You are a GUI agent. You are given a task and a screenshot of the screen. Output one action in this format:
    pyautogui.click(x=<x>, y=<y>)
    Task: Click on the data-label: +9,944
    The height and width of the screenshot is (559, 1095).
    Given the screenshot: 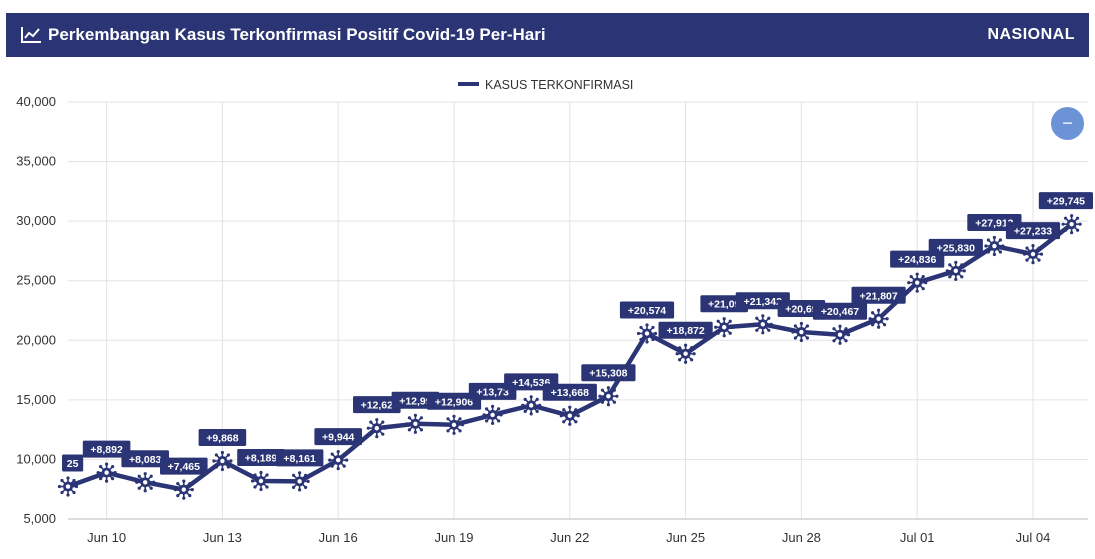 What is the action you would take?
    pyautogui.click(x=338, y=437)
    